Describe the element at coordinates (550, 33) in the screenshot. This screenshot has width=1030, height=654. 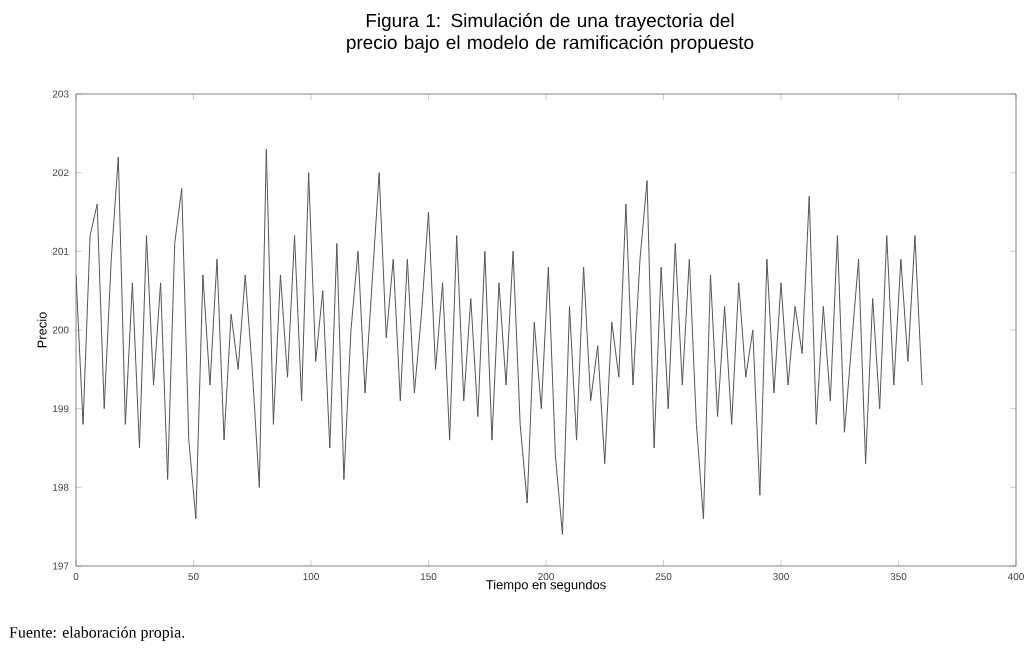
I see `chart-title: Figura 1: Simulación de una trayectoria del precio bajo el modelo de ramificación propuesto` at that location.